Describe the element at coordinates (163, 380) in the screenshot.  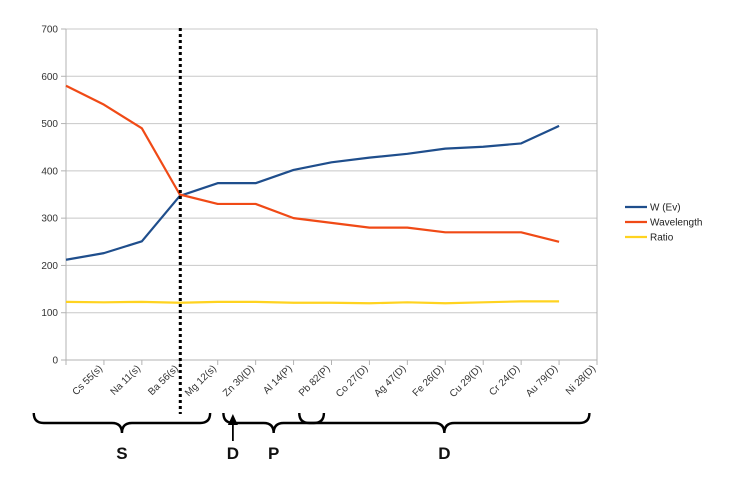
I see `x-tick-label: Ba 56(s)` at that location.